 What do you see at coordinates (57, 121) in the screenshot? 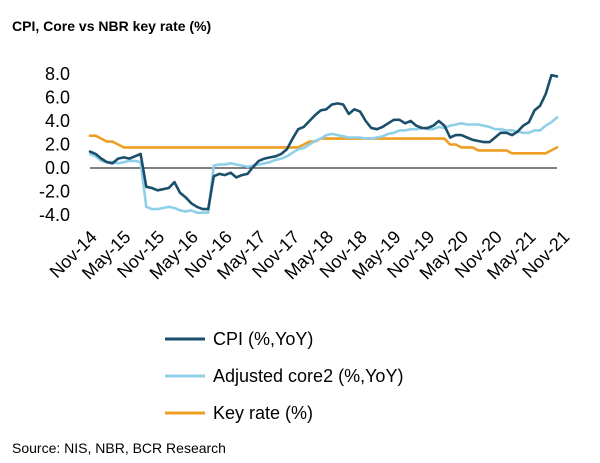
I see `y-tick-label: 4.0` at bounding box center [57, 121].